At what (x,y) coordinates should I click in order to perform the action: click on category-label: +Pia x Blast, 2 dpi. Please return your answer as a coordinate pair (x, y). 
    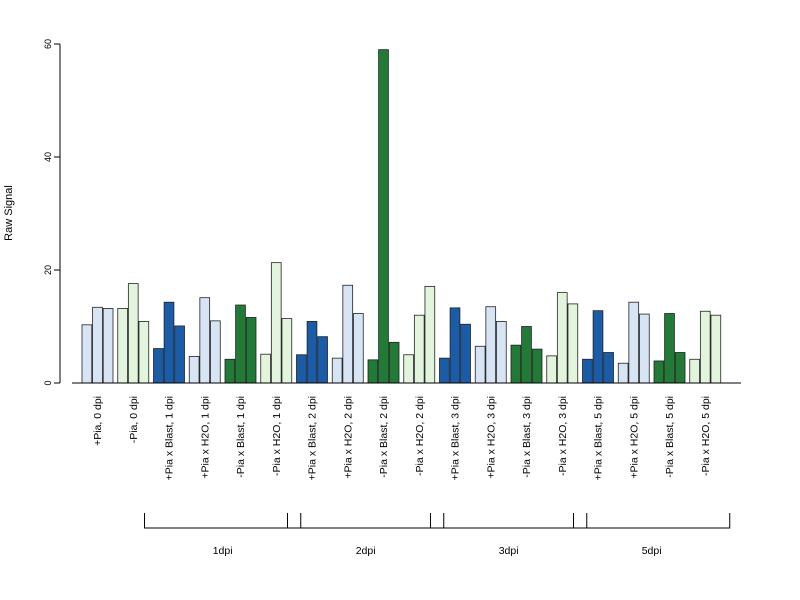
    Looking at the image, I should click on (313, 438).